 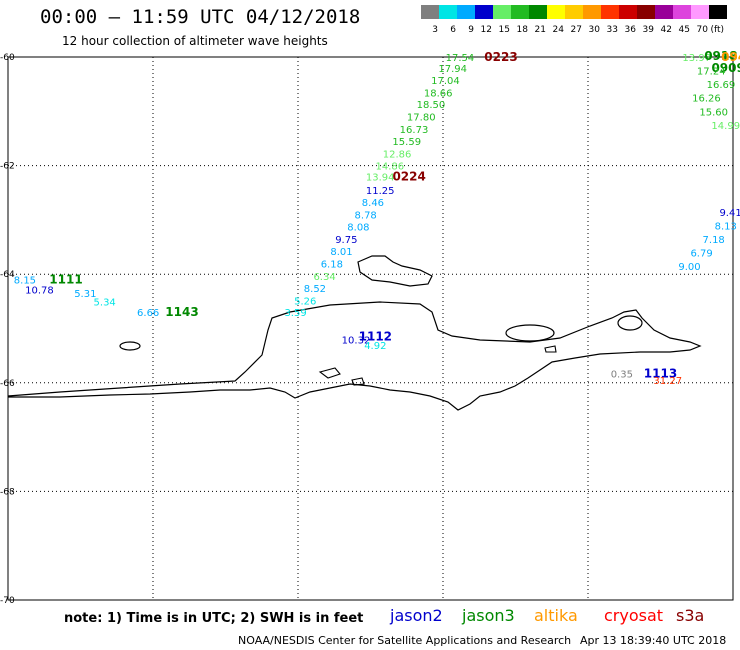 I want to click on pass-time-label: 0223, so click(x=500, y=57).